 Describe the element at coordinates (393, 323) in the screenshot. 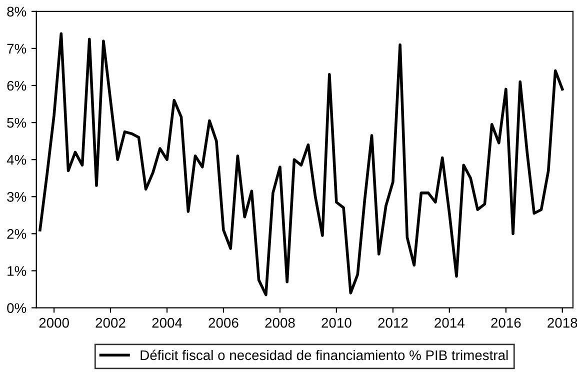

I see `x-tick-label: 2012` at that location.